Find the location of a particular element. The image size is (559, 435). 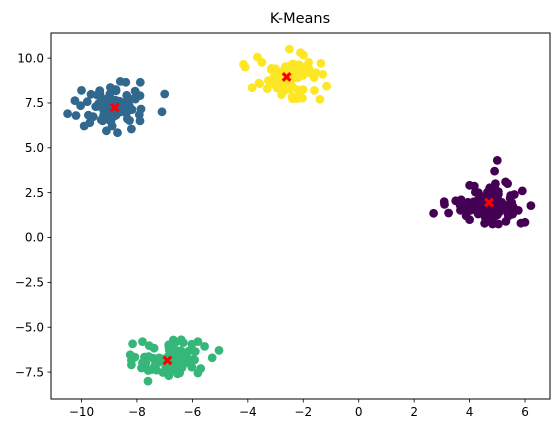

x-tick-label: 0 is located at coordinates (359, 412).